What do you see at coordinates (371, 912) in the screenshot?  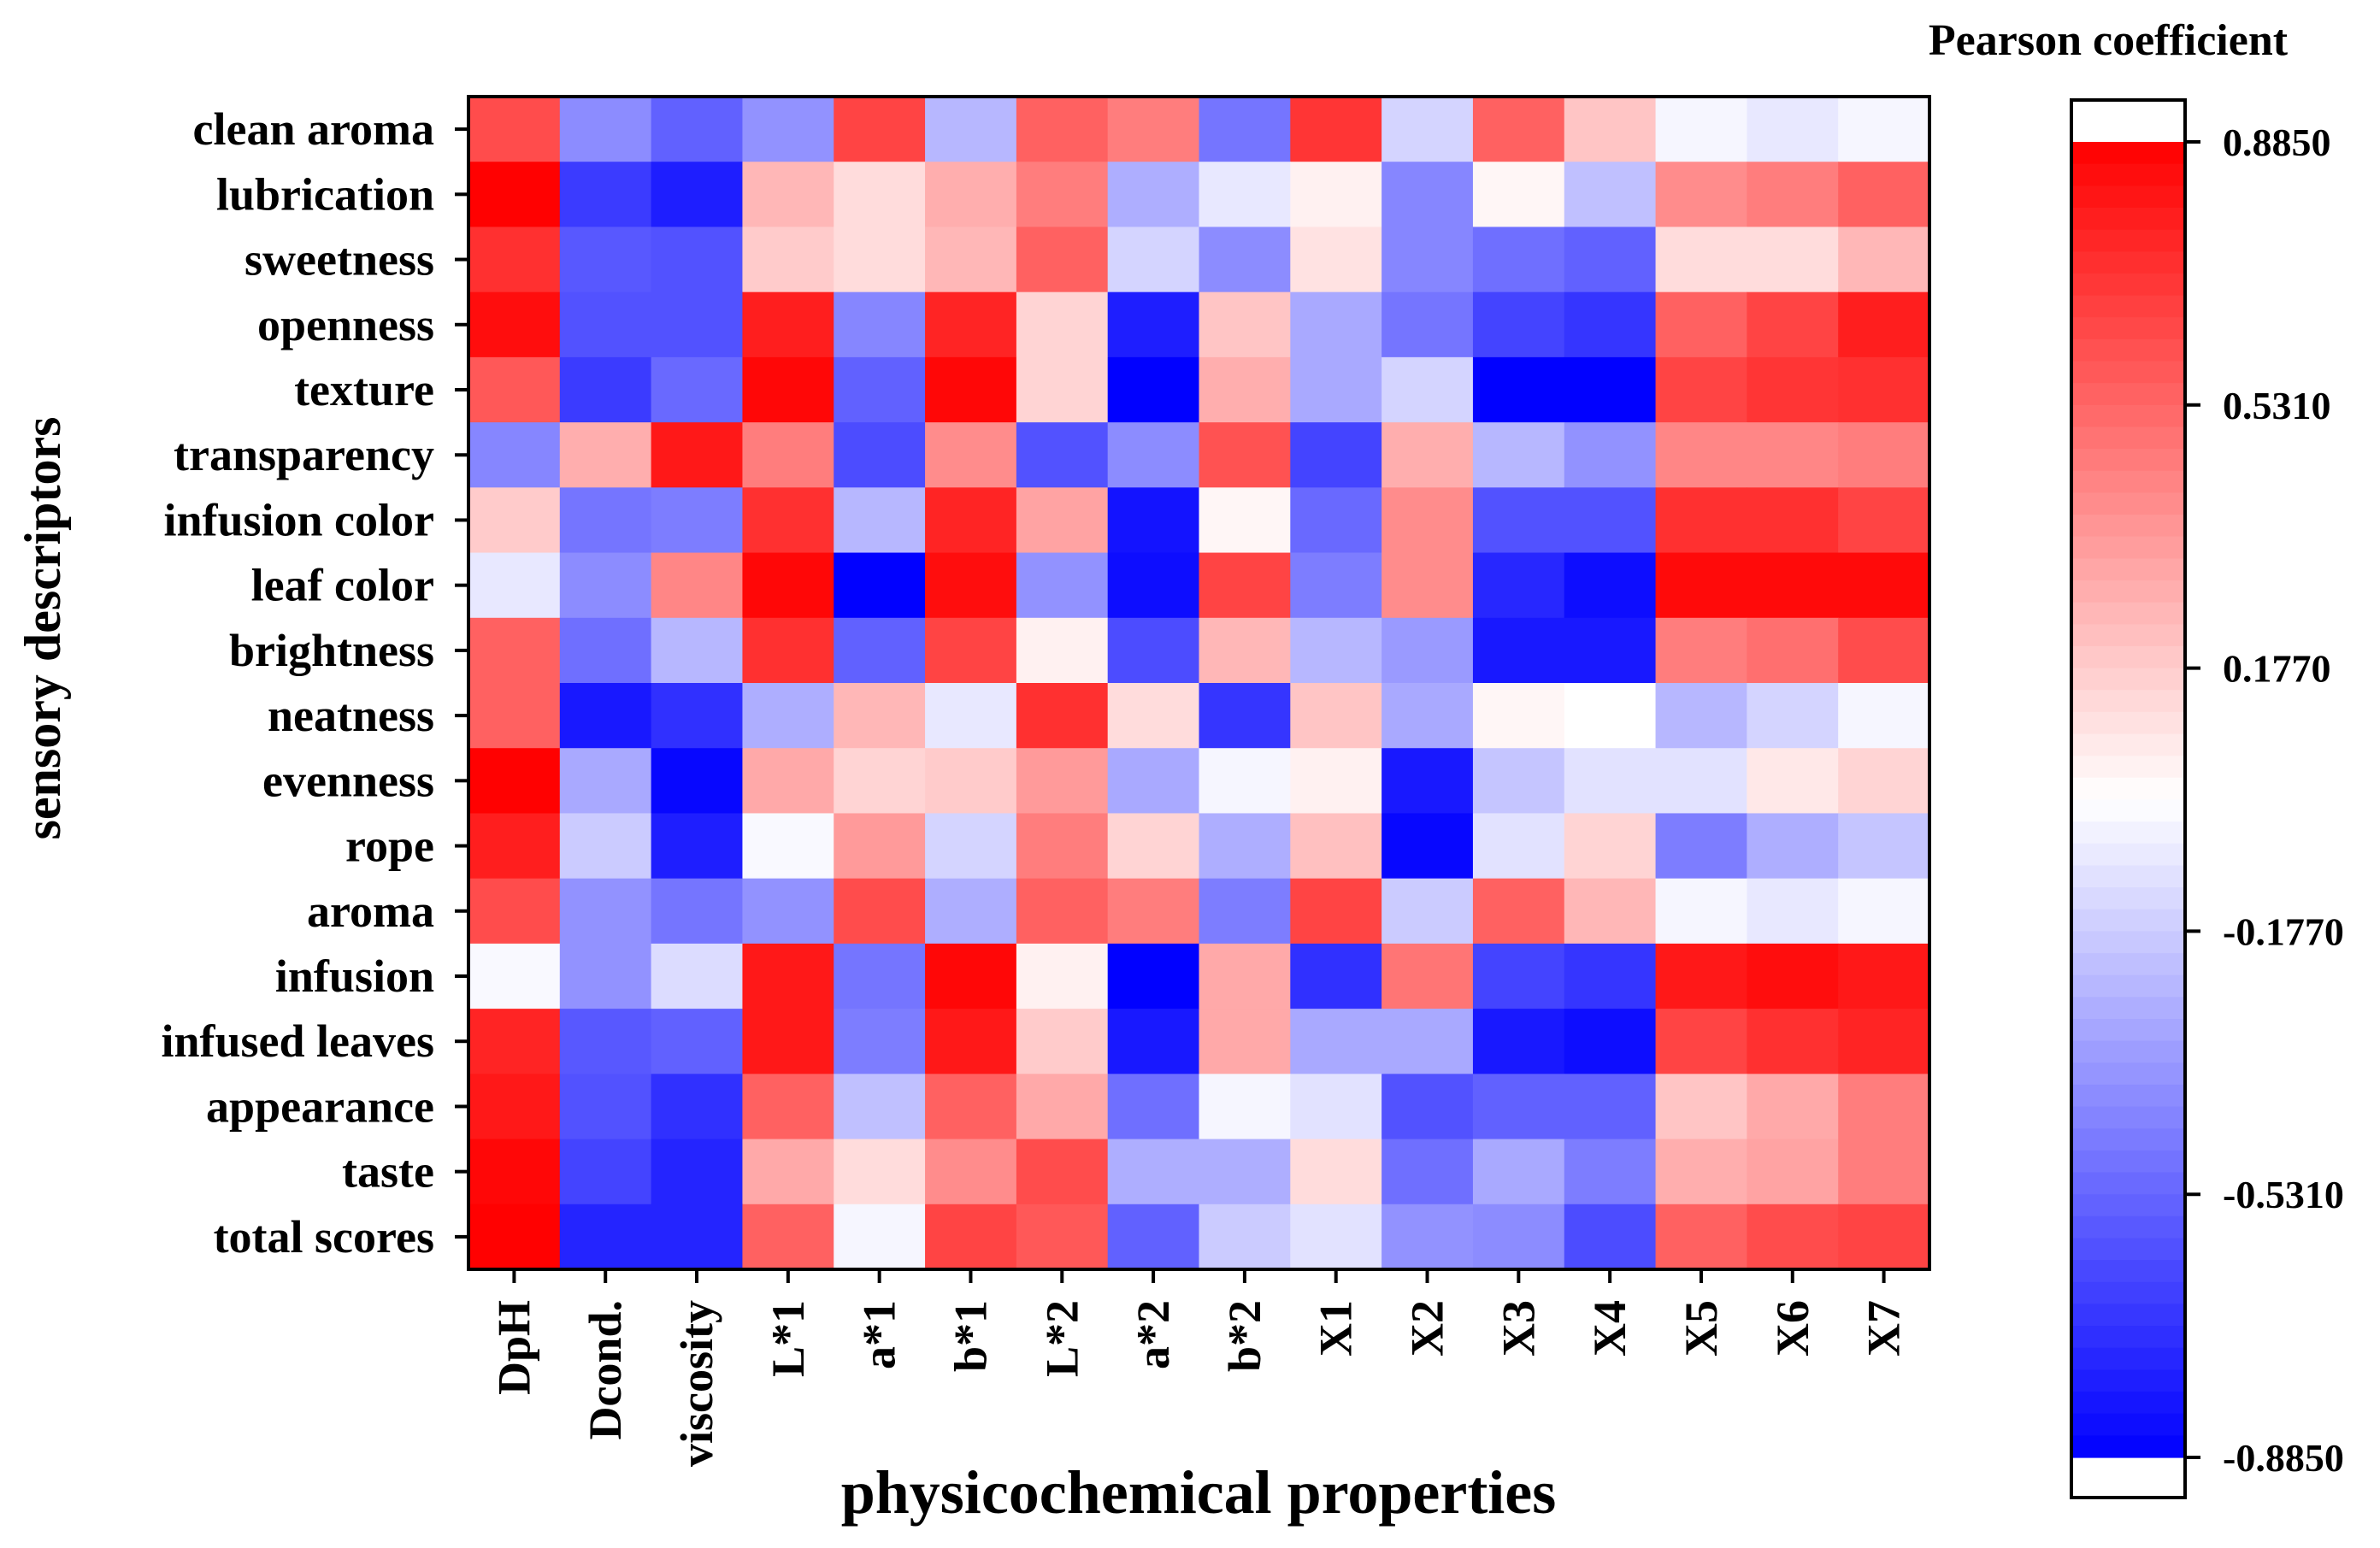 I see `row-label: aroma` at bounding box center [371, 912].